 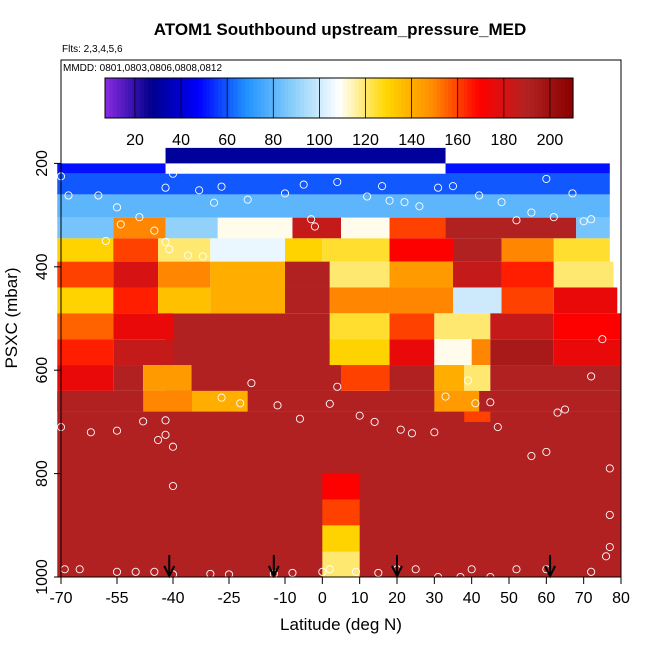 I want to click on x-tick-label: -25, so click(x=228, y=598).